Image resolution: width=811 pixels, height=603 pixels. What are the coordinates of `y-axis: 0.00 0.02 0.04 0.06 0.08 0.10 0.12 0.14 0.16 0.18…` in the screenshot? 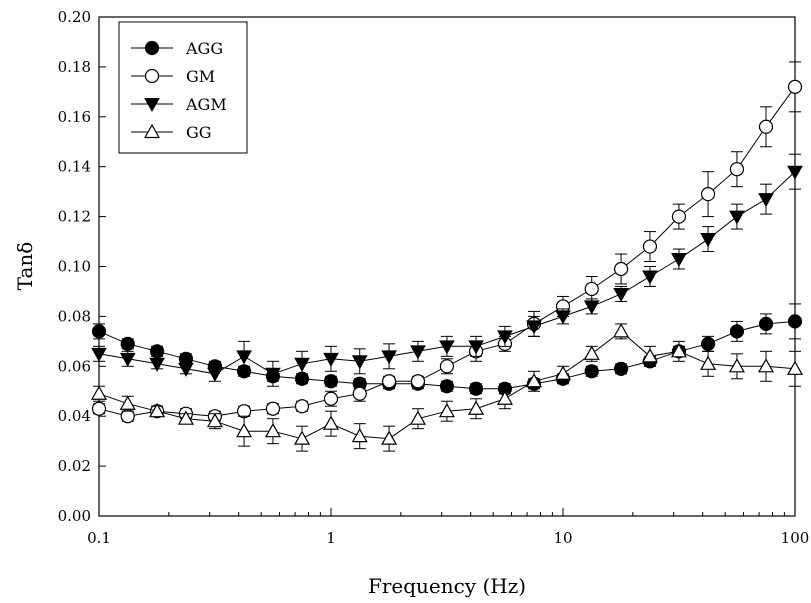 It's located at (82, 266).